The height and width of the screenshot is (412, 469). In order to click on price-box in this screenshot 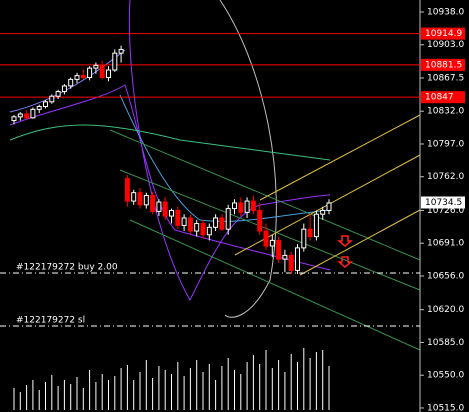, I will do `click(443, 202)`.